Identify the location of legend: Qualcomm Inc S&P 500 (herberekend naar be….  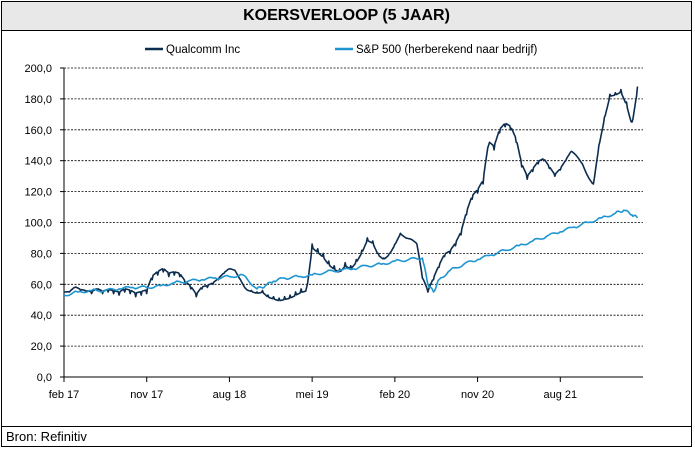
(341, 50).